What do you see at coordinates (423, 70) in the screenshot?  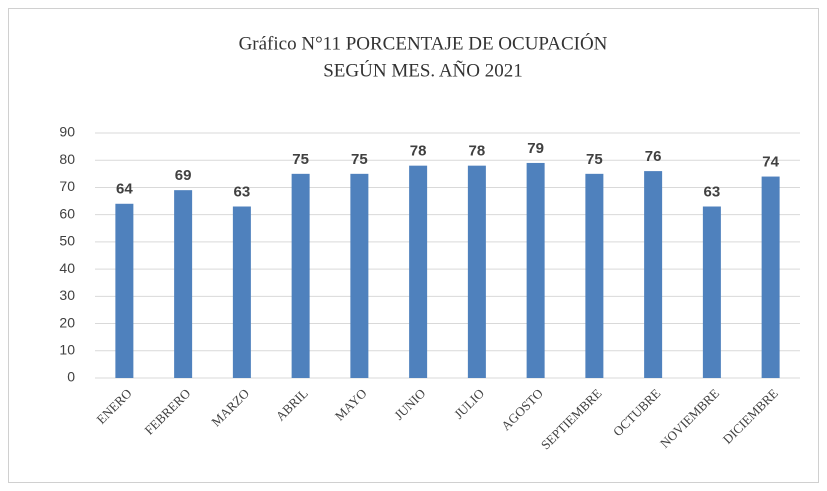 I see `chart-title: SEGÚN MES. AÑO 2021` at bounding box center [423, 70].